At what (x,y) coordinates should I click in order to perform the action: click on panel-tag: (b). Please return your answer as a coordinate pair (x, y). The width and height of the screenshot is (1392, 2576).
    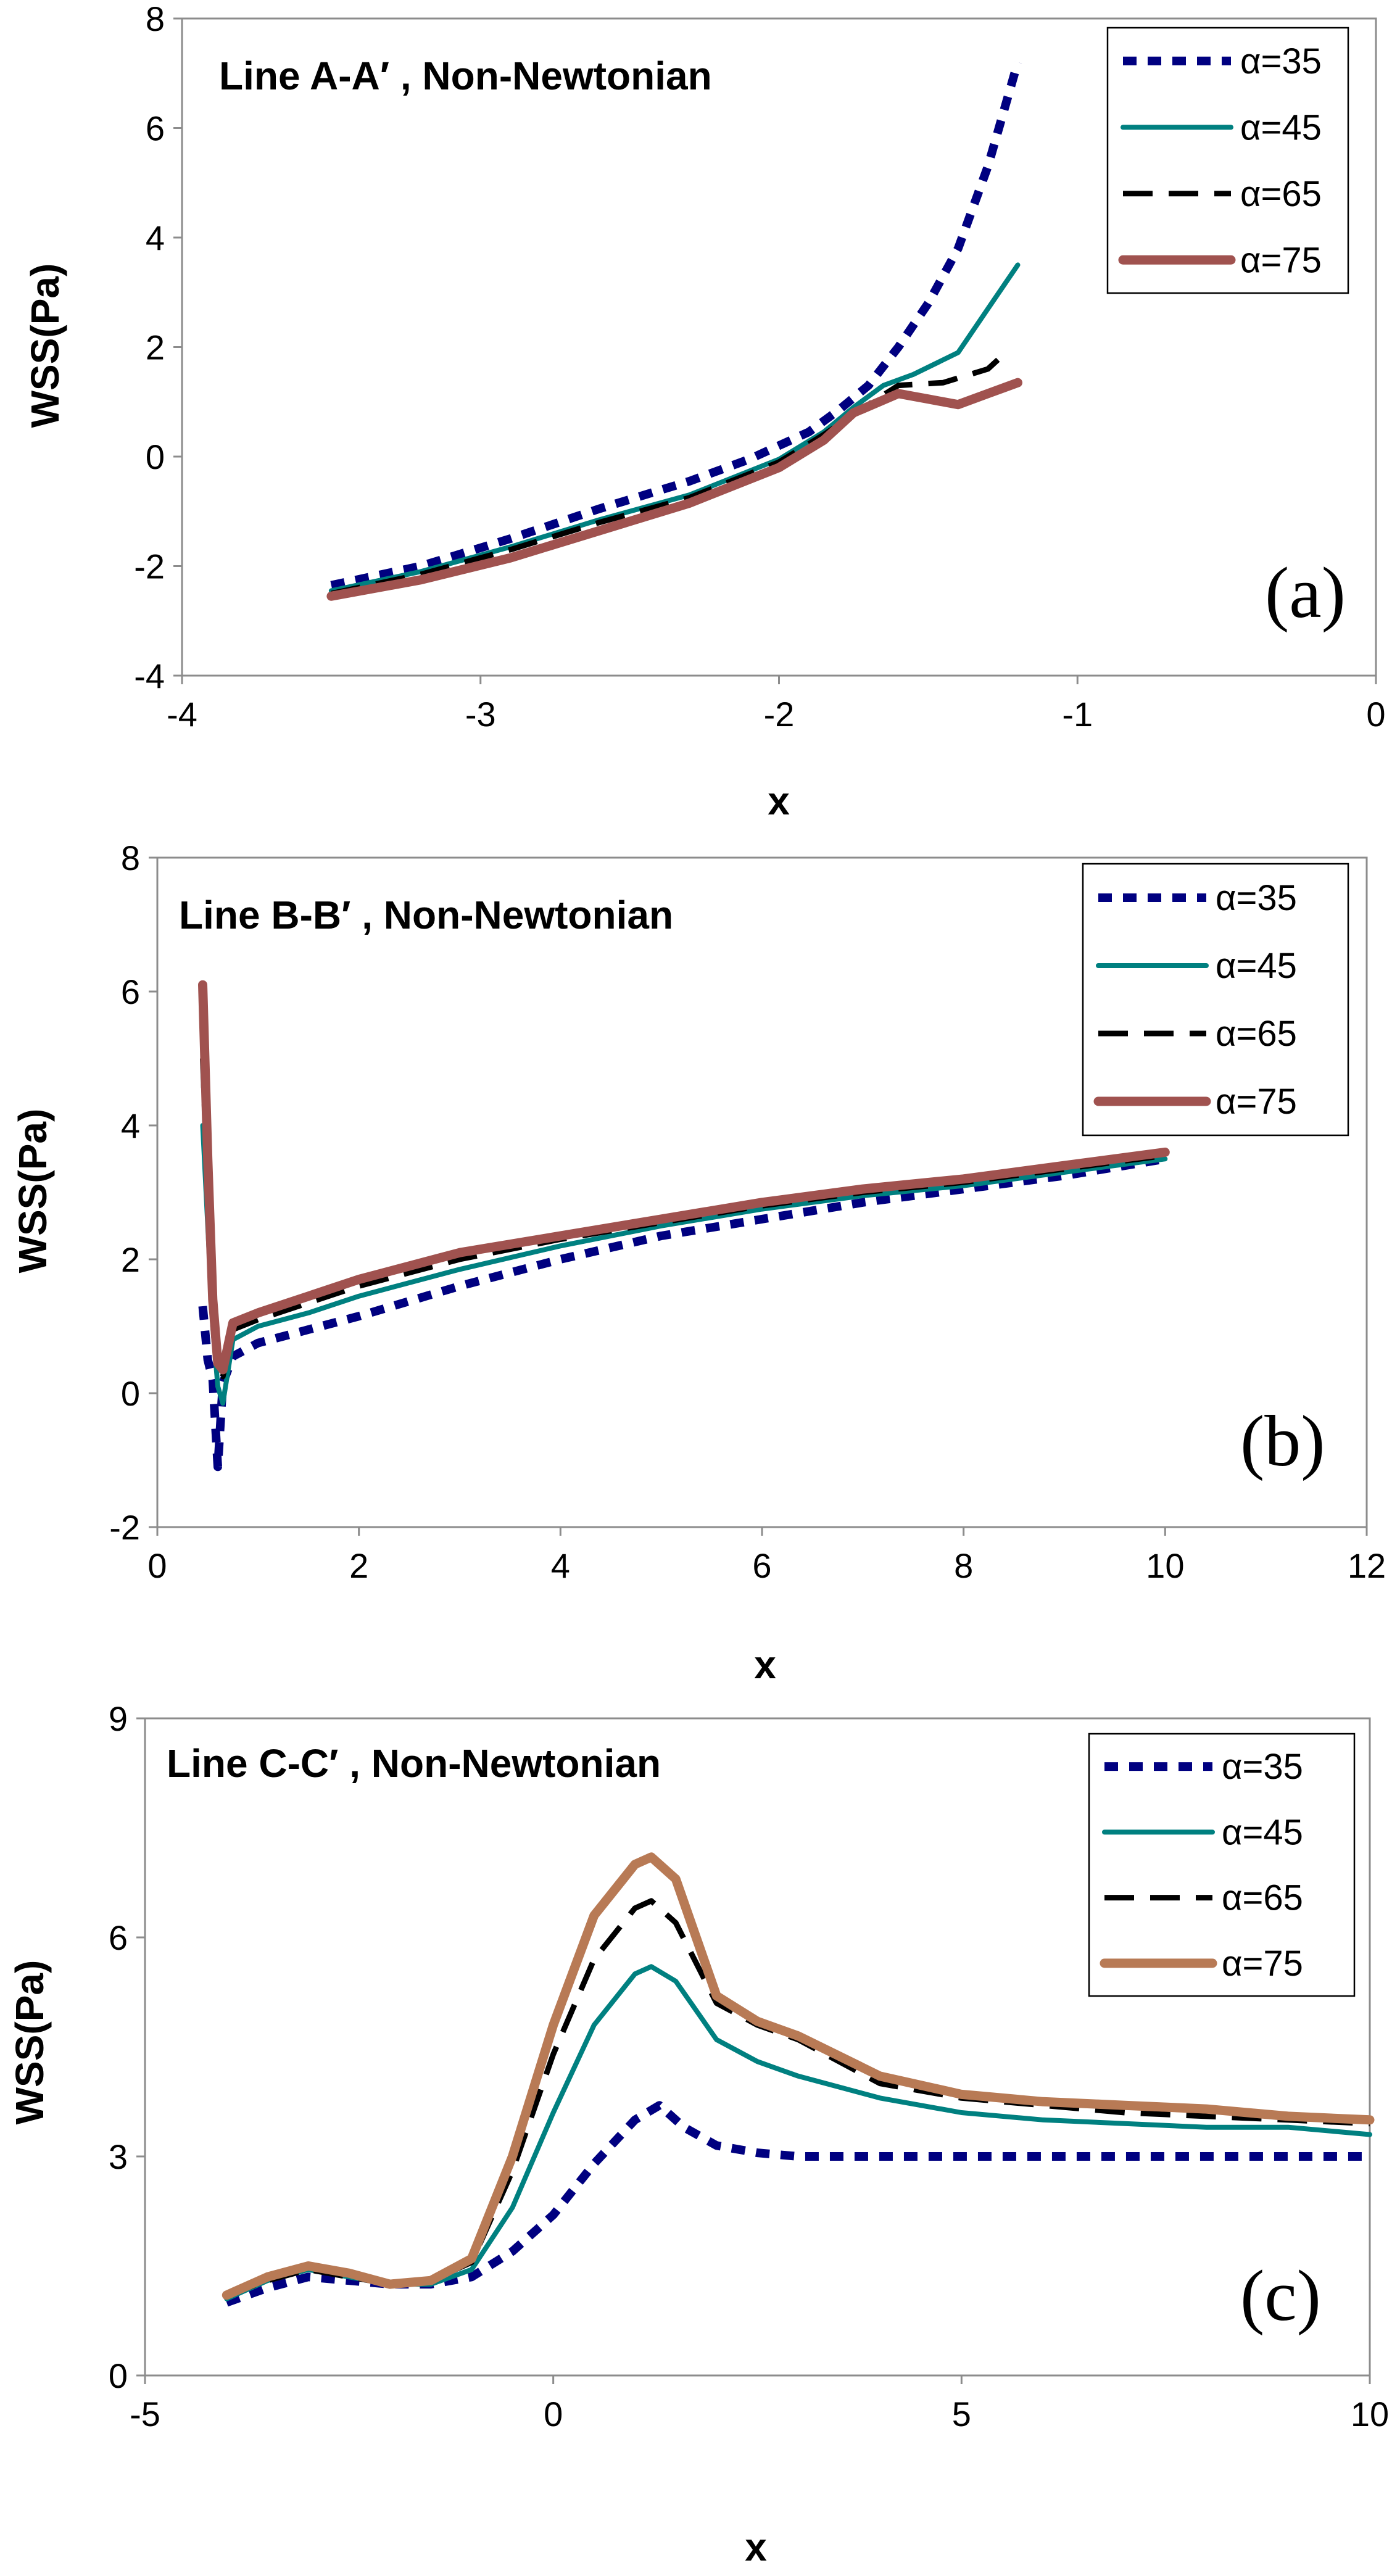
    Looking at the image, I should click on (1282, 1441).